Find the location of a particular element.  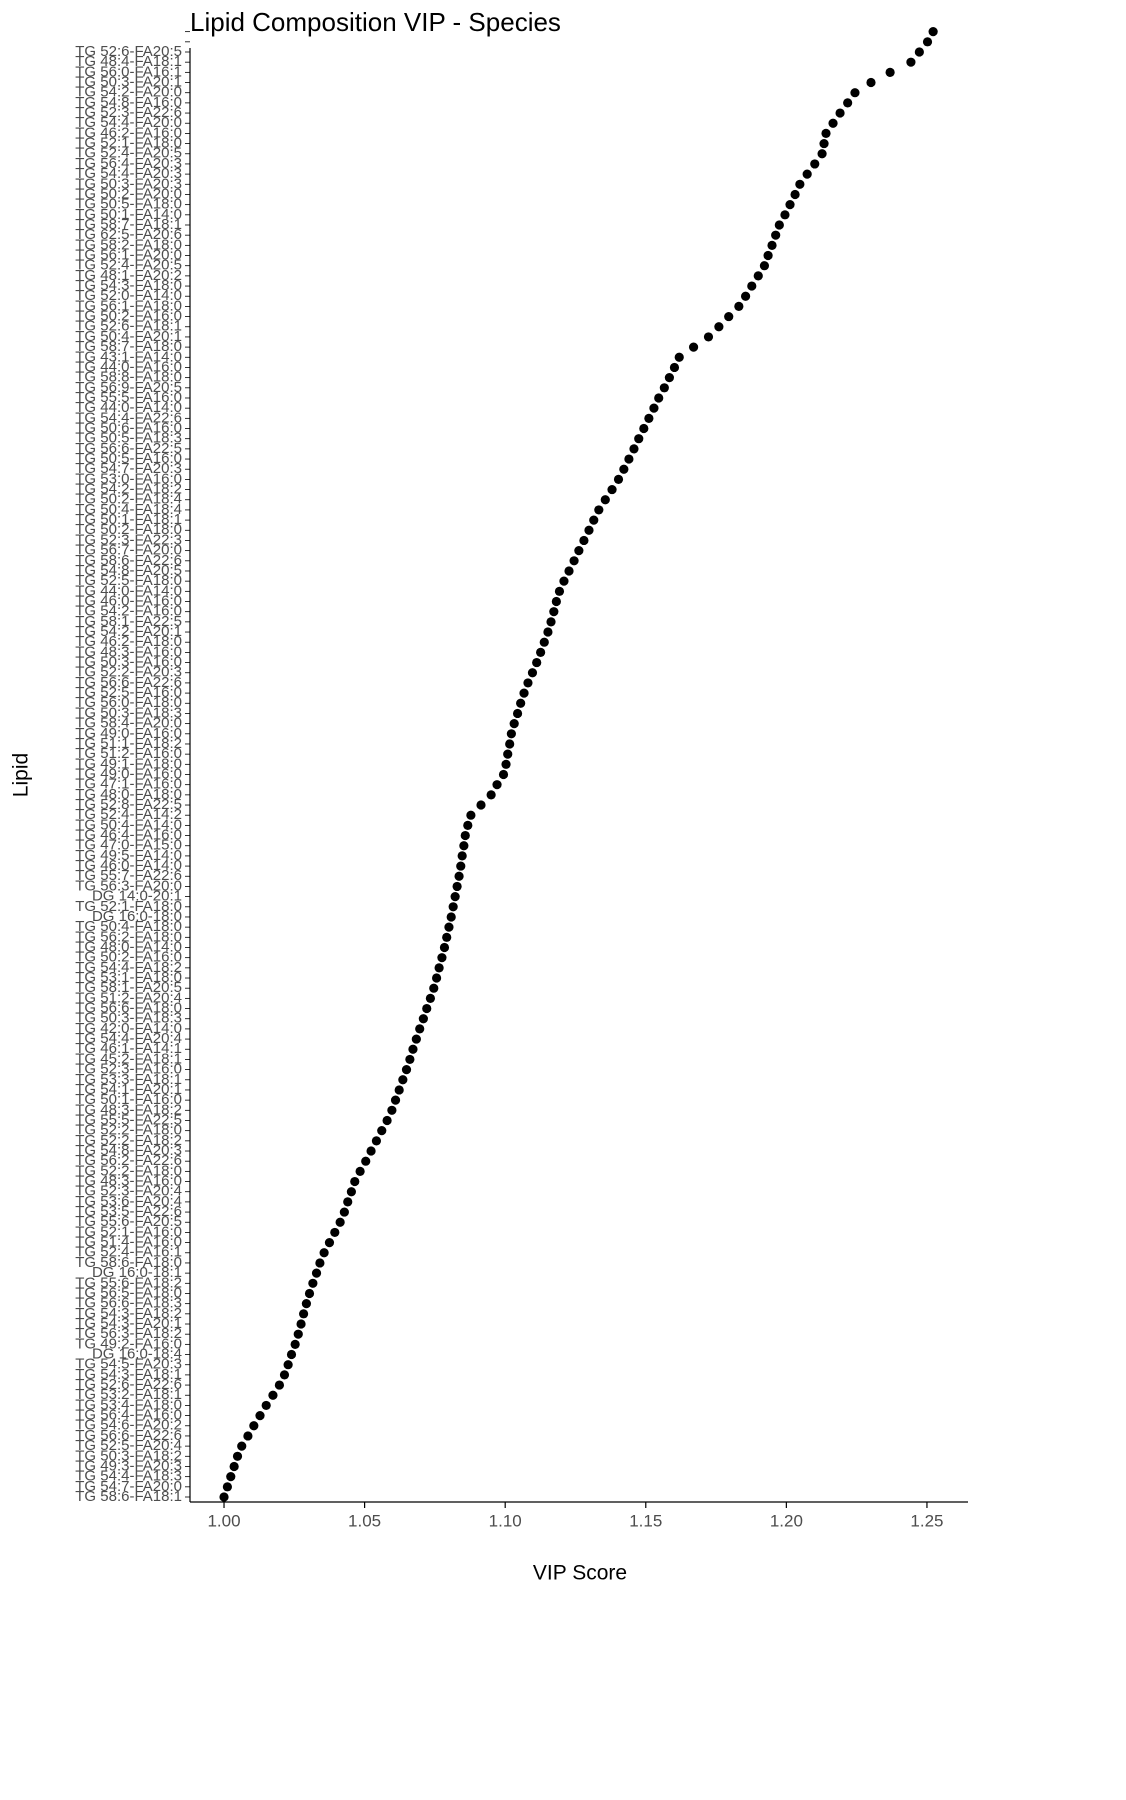

y-tick-label: TG 52:2-FA20:3 is located at coordinates (128, 672).